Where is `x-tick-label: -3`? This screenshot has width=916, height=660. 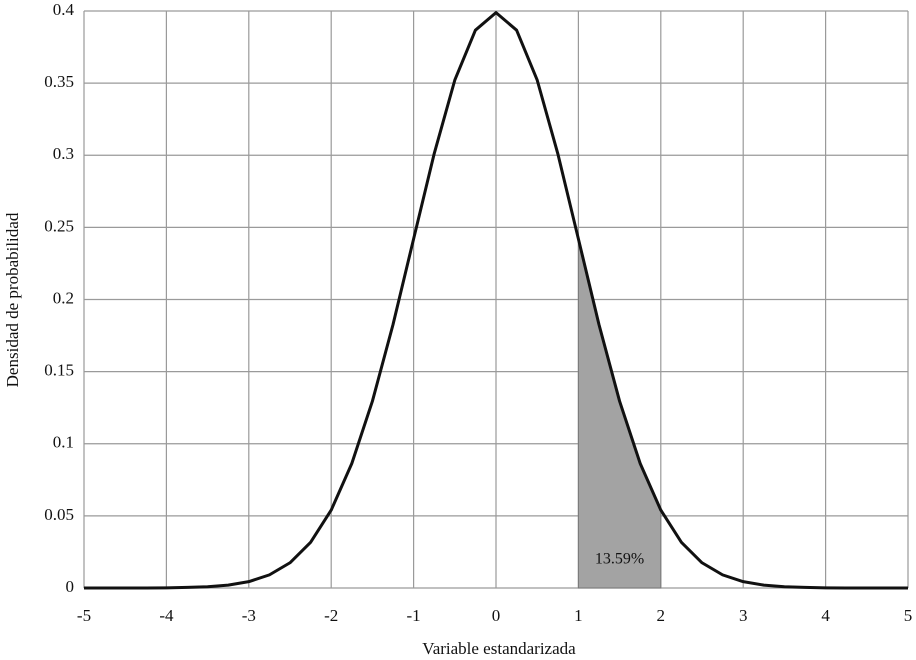
x-tick-label: -3 is located at coordinates (249, 615).